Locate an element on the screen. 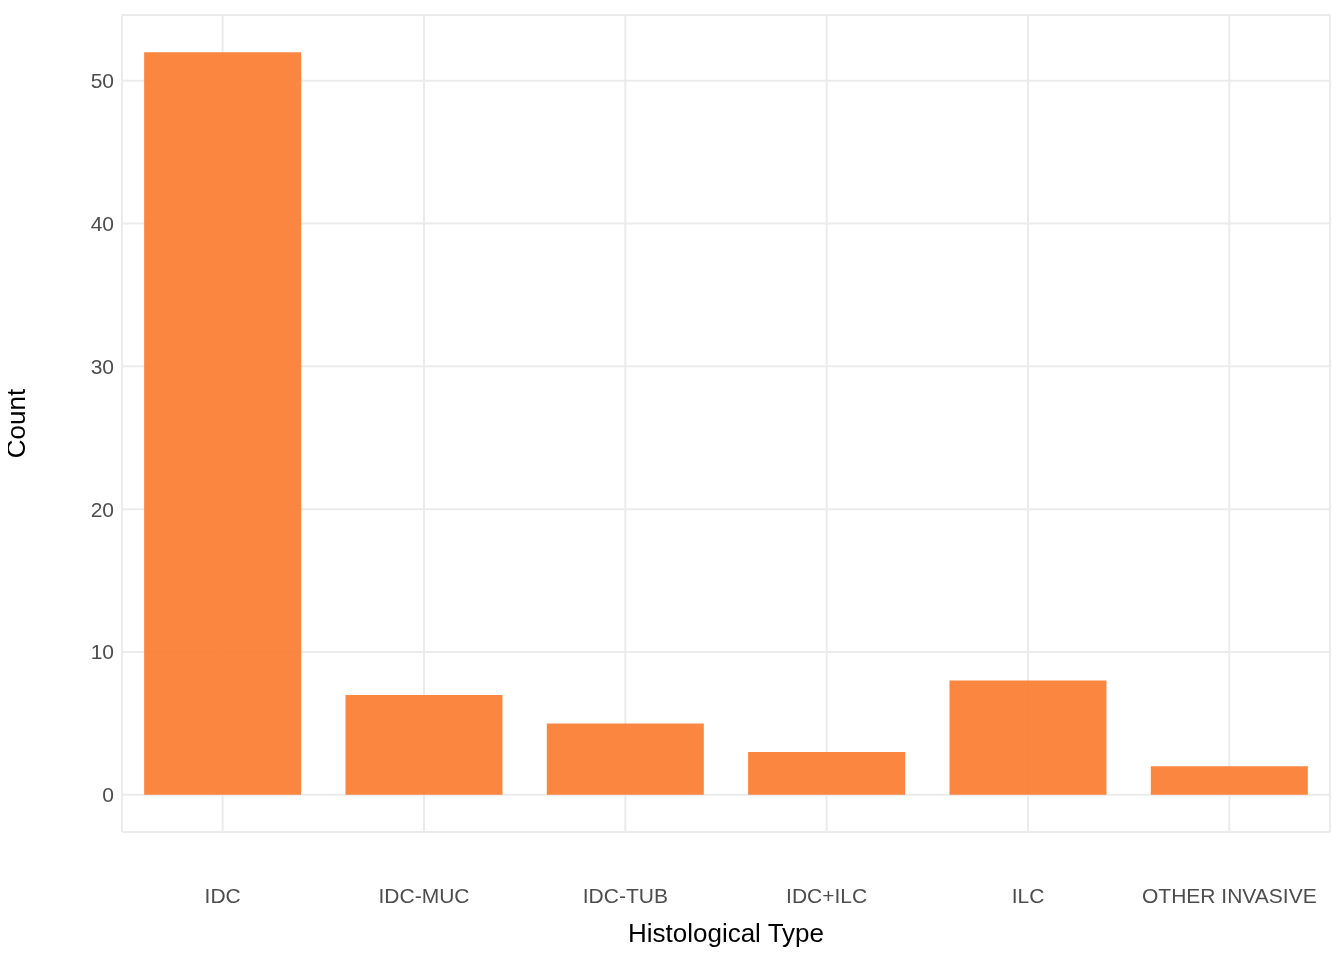 This screenshot has width=1344, height=960. y-tick-label: 50 is located at coordinates (102, 81).